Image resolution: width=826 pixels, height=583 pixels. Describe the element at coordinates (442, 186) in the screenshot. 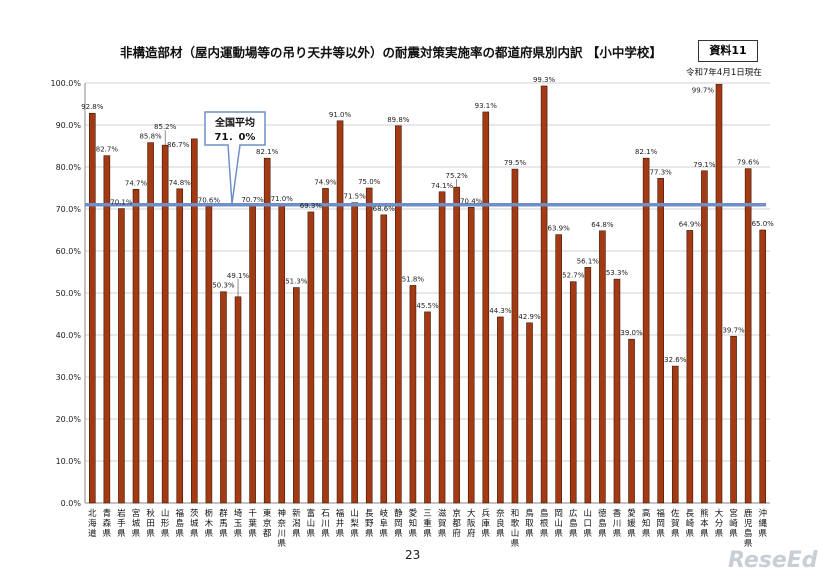

I see `data-label: 74.1%` at that location.